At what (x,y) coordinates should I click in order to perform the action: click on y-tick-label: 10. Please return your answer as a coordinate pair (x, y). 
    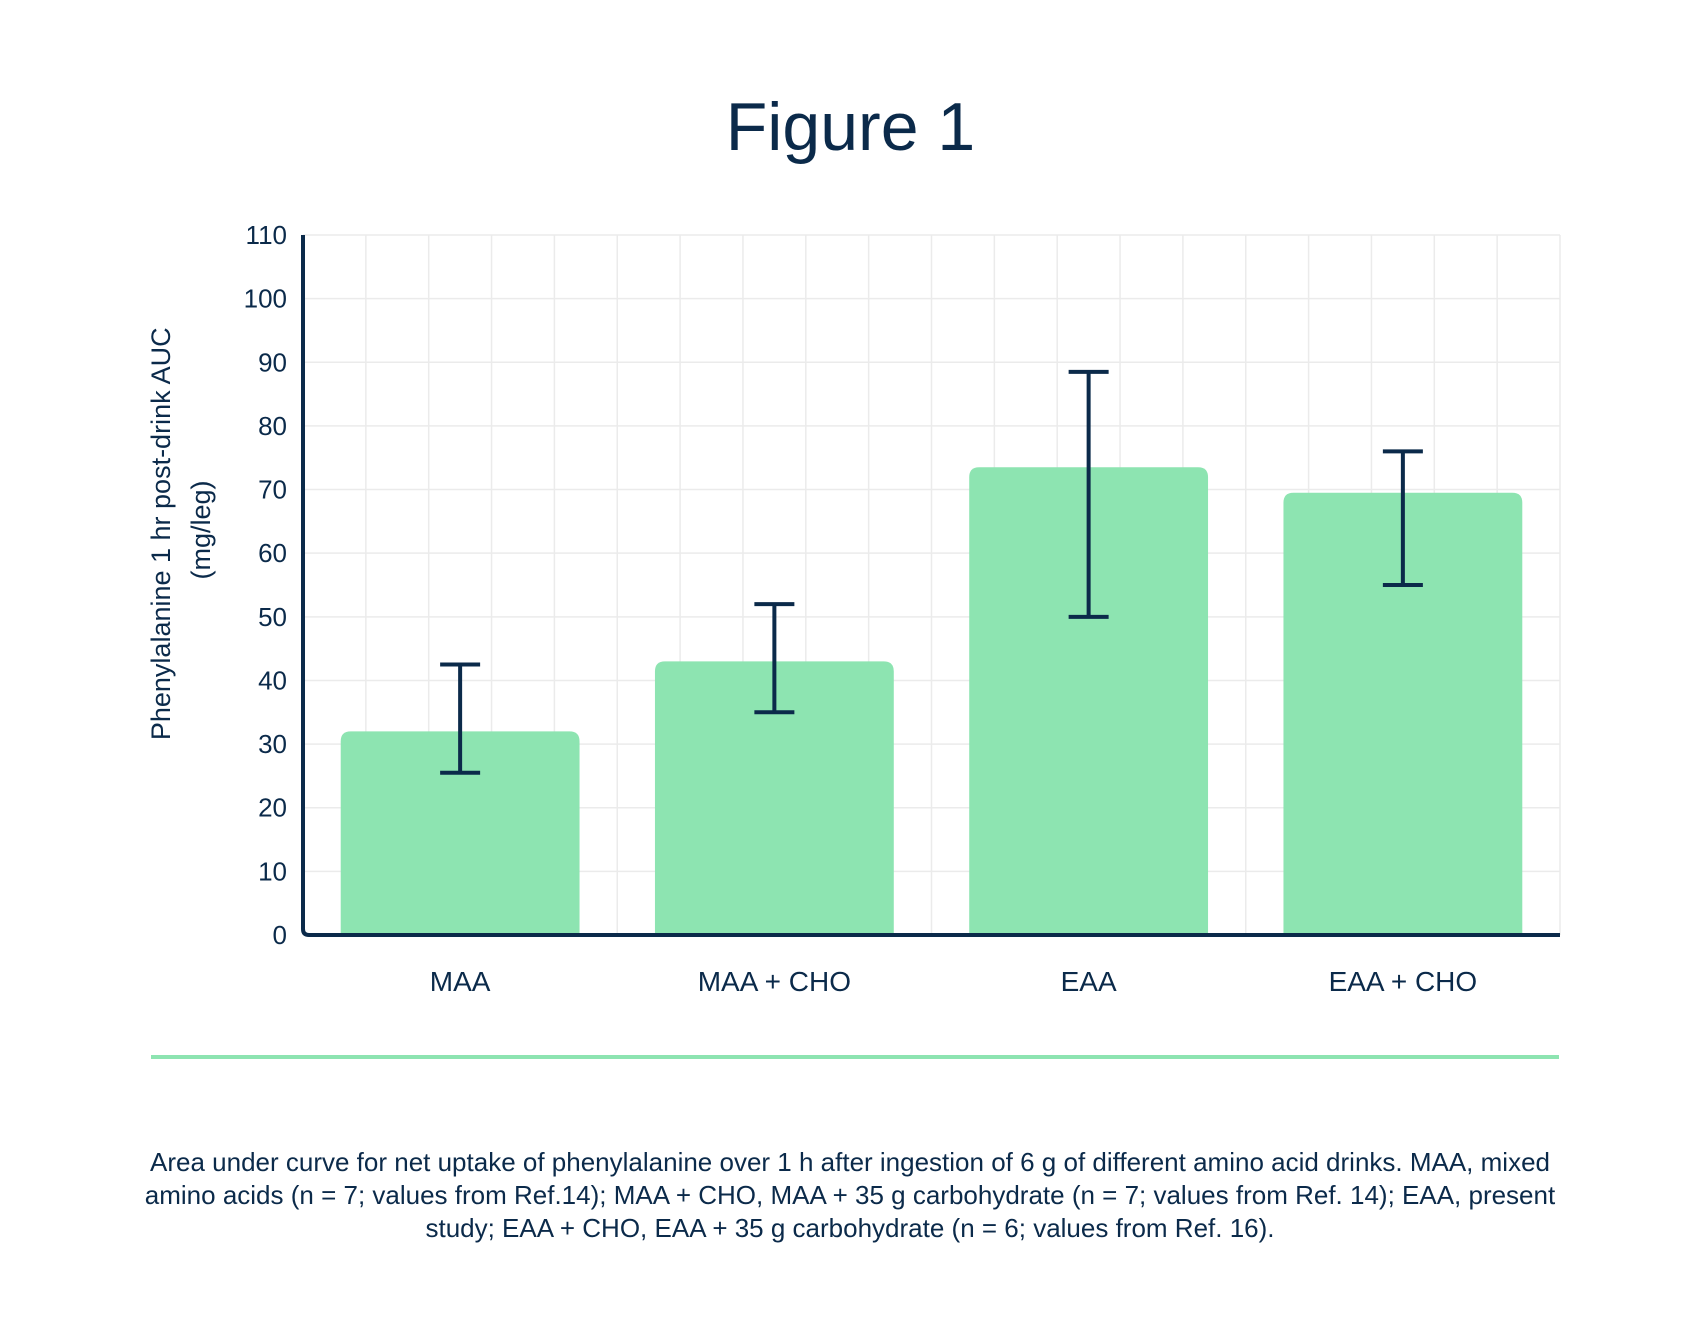
    Looking at the image, I should click on (272, 871).